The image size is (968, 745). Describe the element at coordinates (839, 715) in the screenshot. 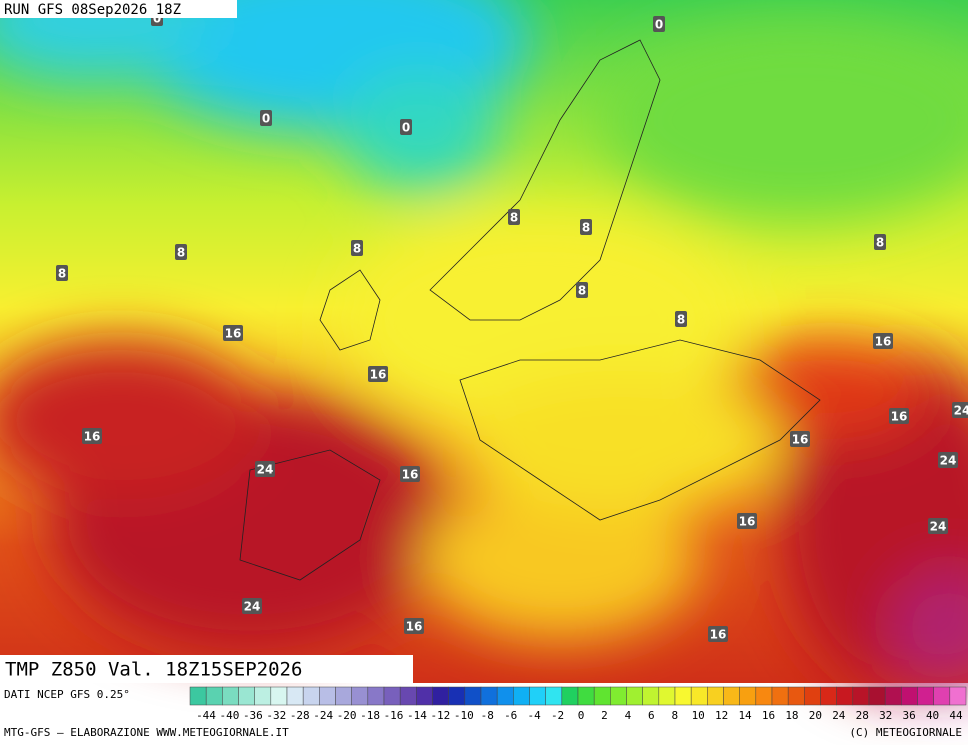

I see `colorbar-label: 24` at that location.